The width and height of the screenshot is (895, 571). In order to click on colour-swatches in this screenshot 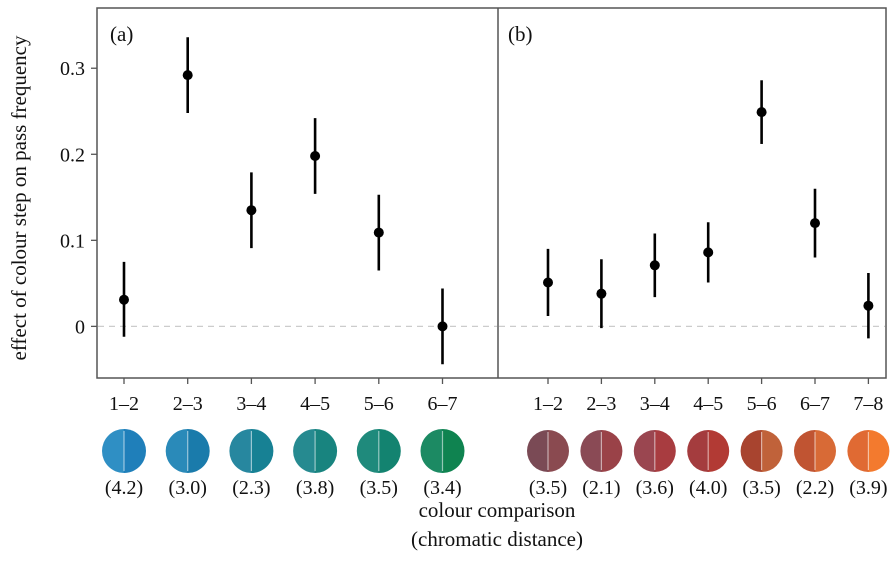, I will do `click(496, 451)`.